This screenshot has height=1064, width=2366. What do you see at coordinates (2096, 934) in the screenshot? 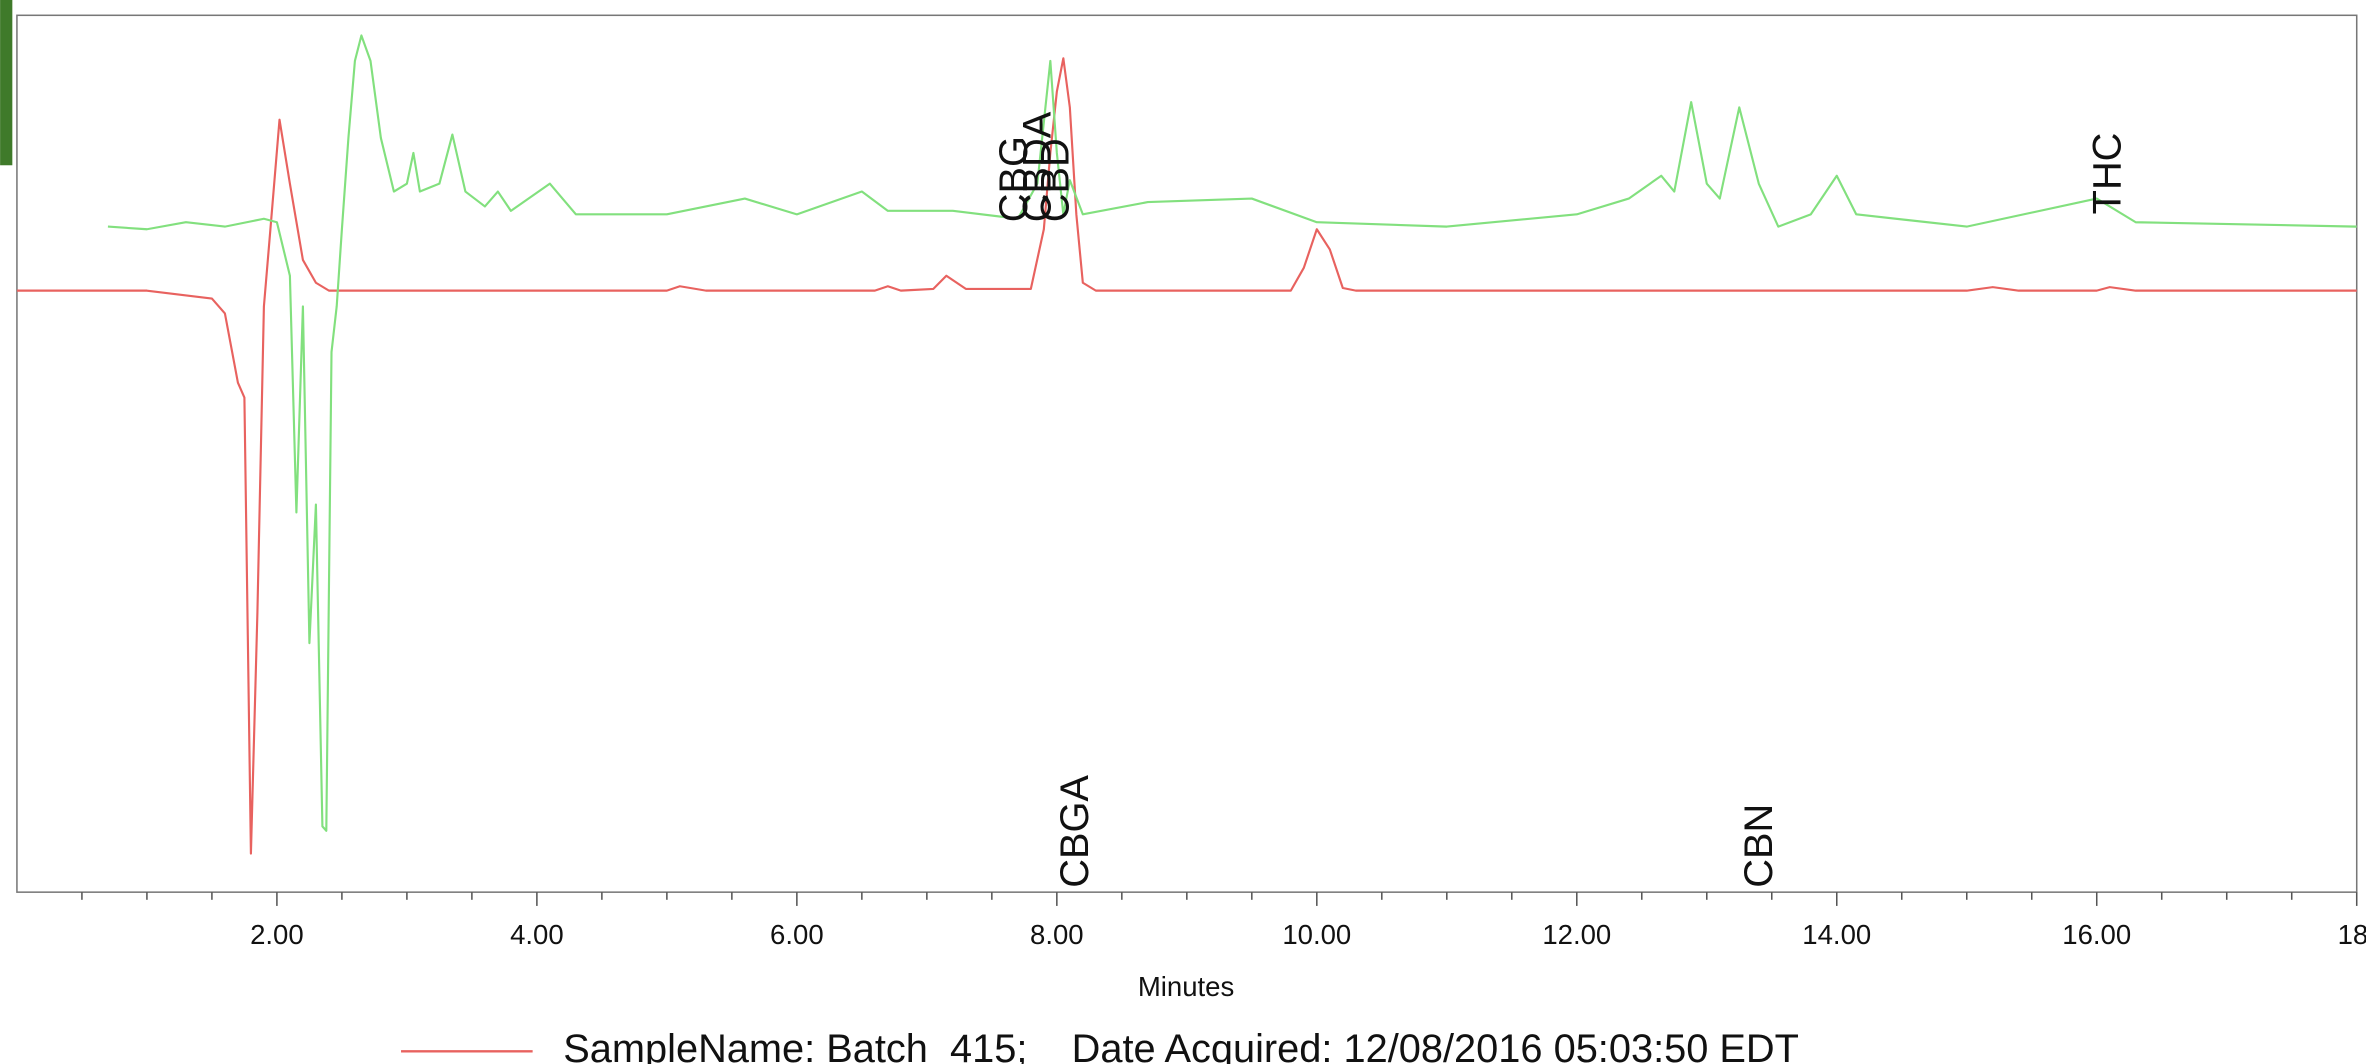
I see `x-tick-label: 16.00` at bounding box center [2096, 934].